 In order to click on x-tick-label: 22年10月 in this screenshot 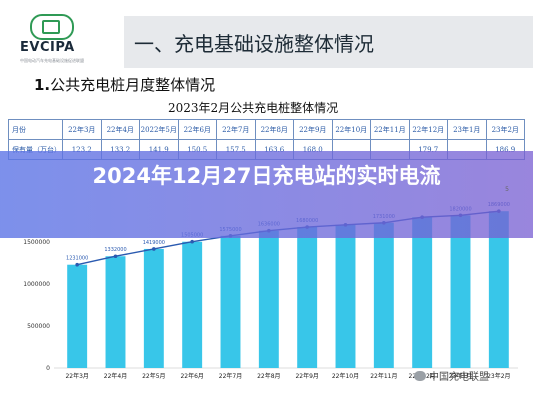, I will do `click(345, 376)`.